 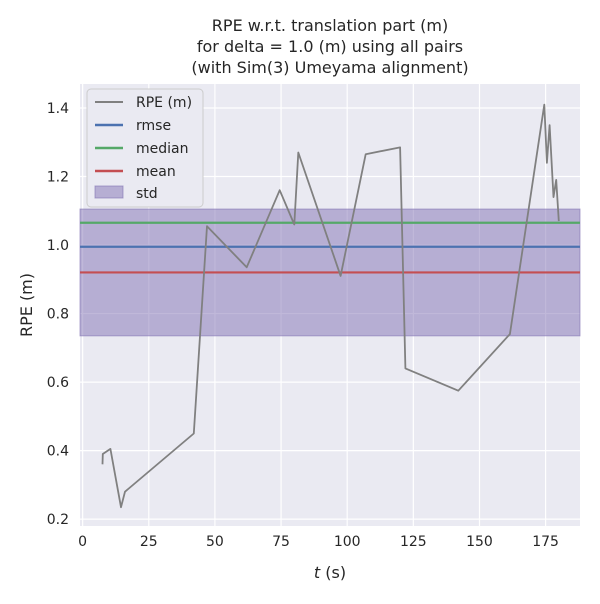 I want to click on x-tick-label: 125, so click(x=413, y=542).